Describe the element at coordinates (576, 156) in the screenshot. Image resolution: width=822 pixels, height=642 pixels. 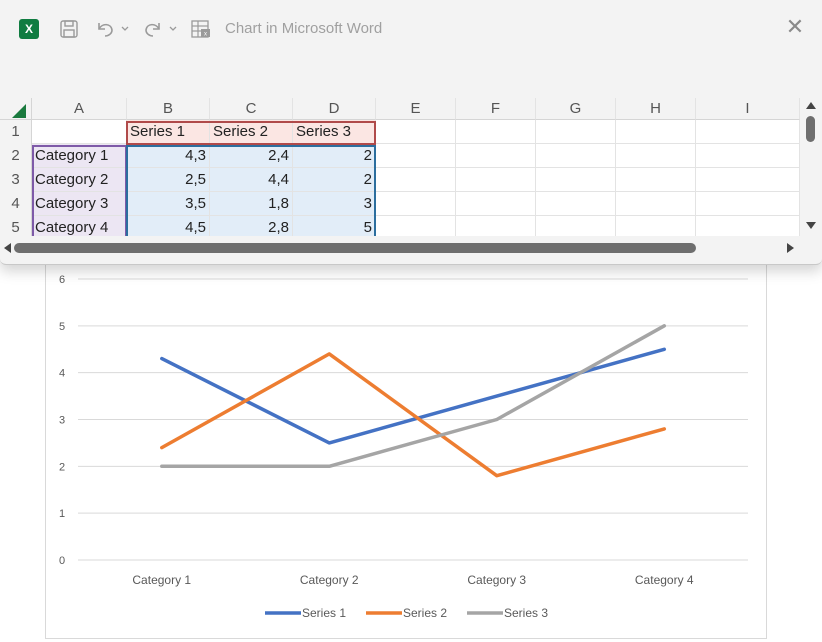
I see `cell-g2` at that location.